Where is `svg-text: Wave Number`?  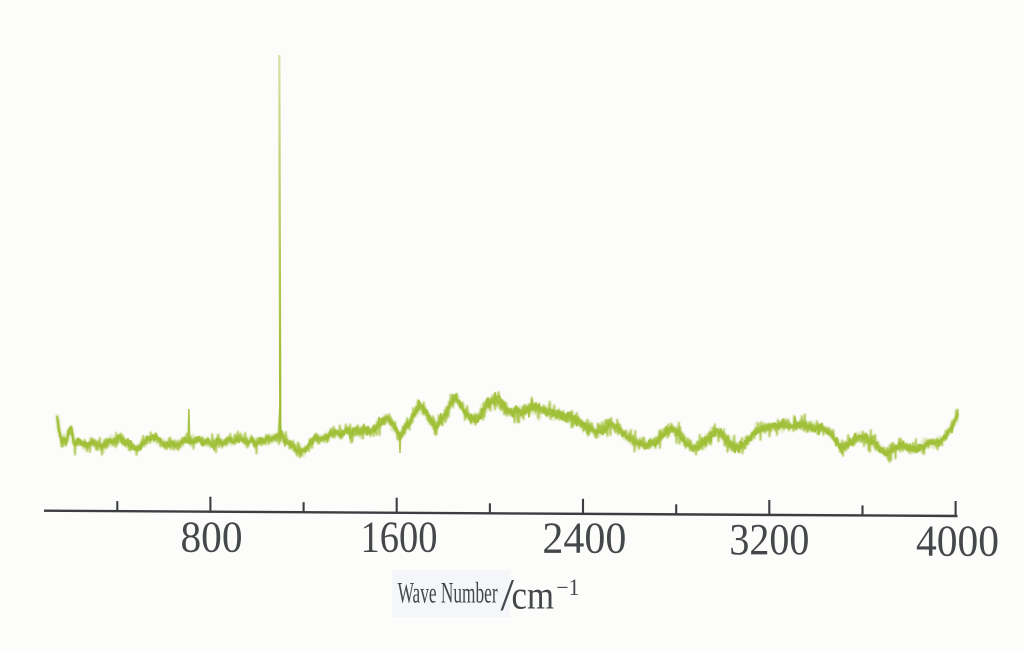
svg-text: Wave Number is located at coordinates (448, 593).